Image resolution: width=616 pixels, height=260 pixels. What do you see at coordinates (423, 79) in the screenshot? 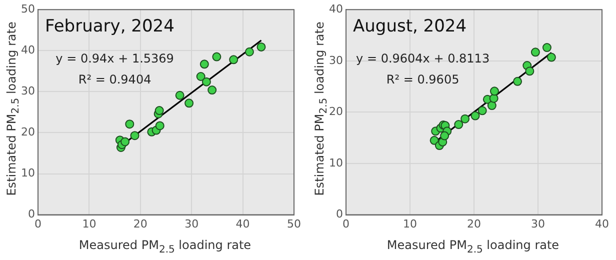
I see `annotation: R² = 0.9605` at bounding box center [423, 79].